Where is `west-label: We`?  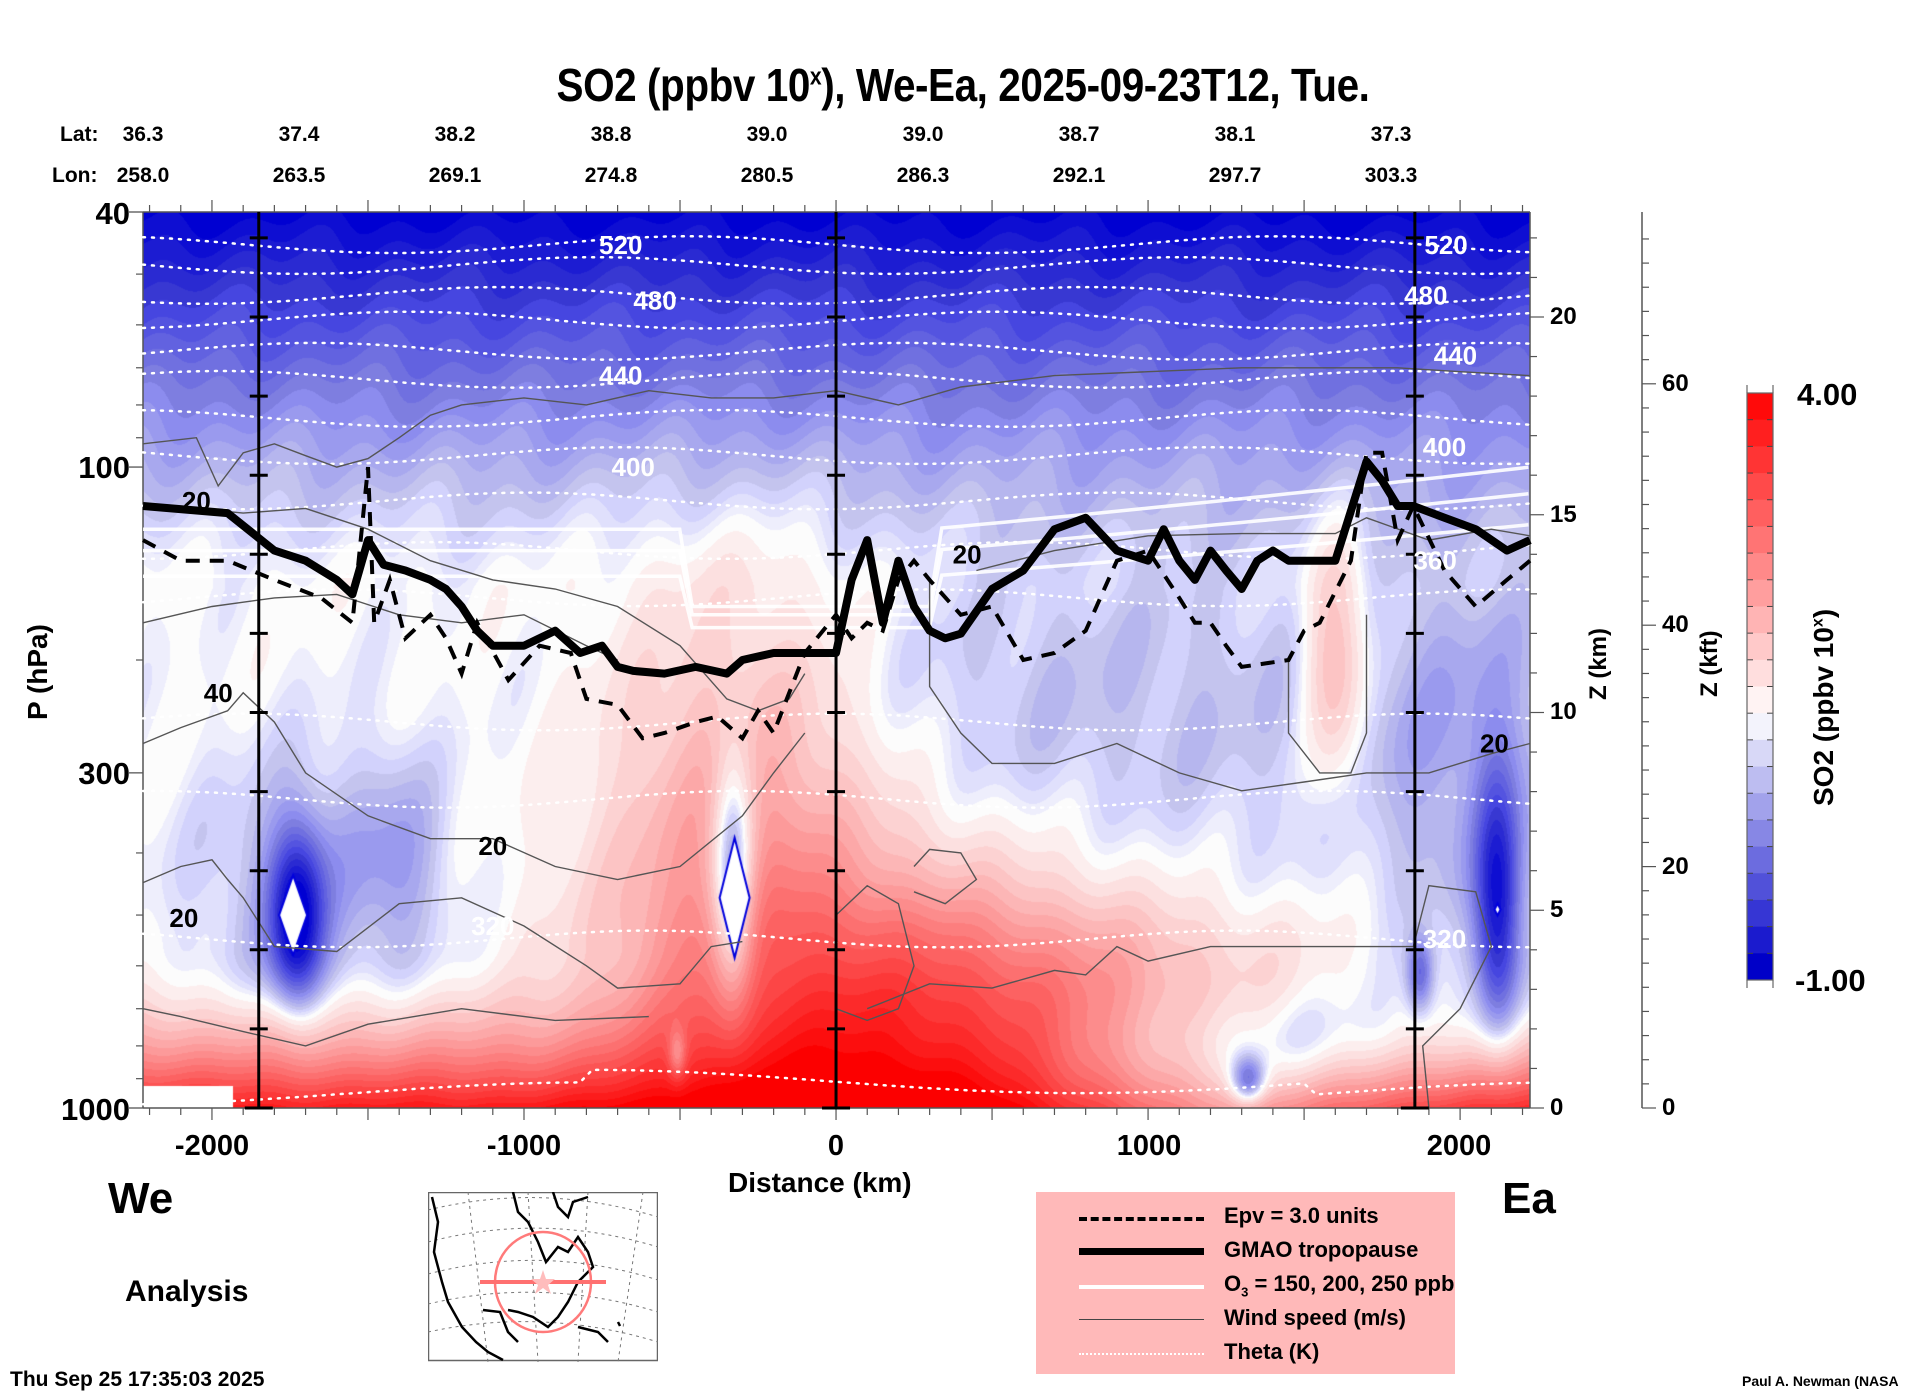 west-label: We is located at coordinates (141, 1198).